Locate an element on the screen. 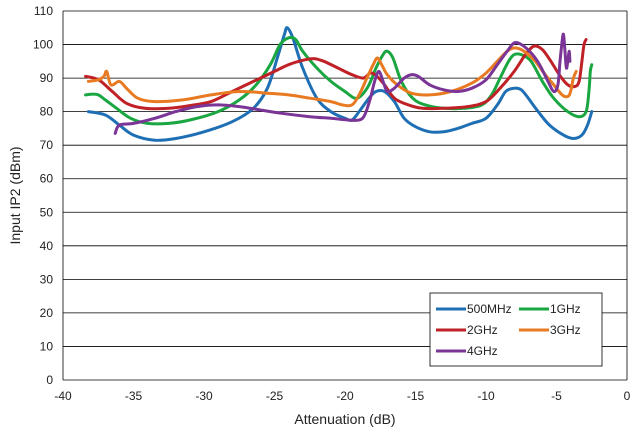  legend-label-3ghz: 3GHz is located at coordinates (565, 330).